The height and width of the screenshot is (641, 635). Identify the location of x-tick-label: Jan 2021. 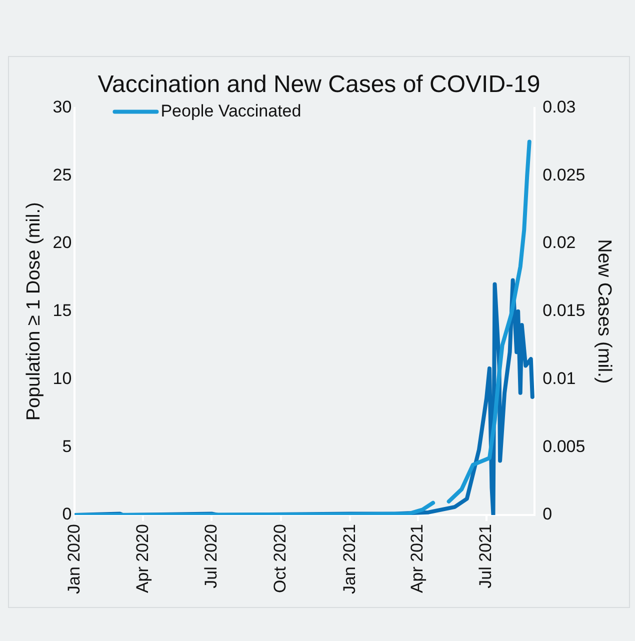
(349, 559).